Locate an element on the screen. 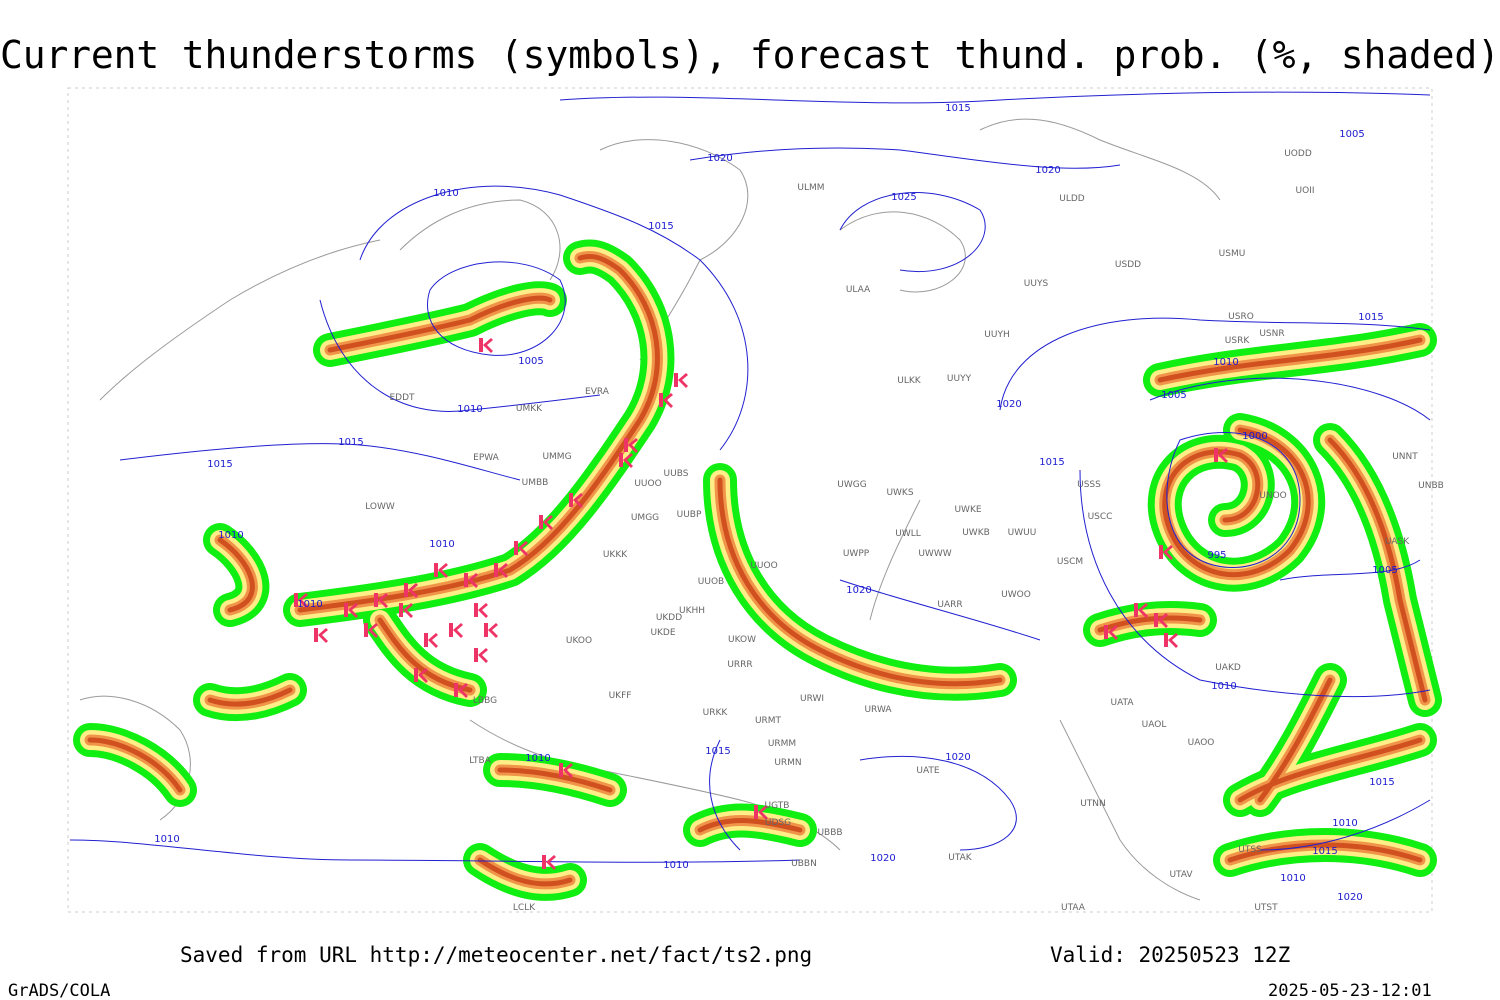 The image size is (1500, 1000). station-label: URMM is located at coordinates (782, 744).